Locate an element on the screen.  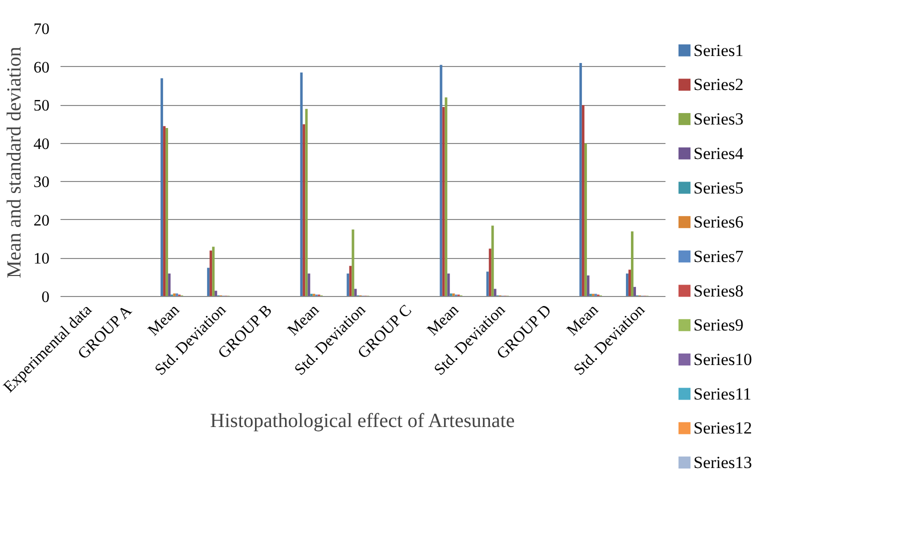
legend-label: Series8 is located at coordinates (719, 290).